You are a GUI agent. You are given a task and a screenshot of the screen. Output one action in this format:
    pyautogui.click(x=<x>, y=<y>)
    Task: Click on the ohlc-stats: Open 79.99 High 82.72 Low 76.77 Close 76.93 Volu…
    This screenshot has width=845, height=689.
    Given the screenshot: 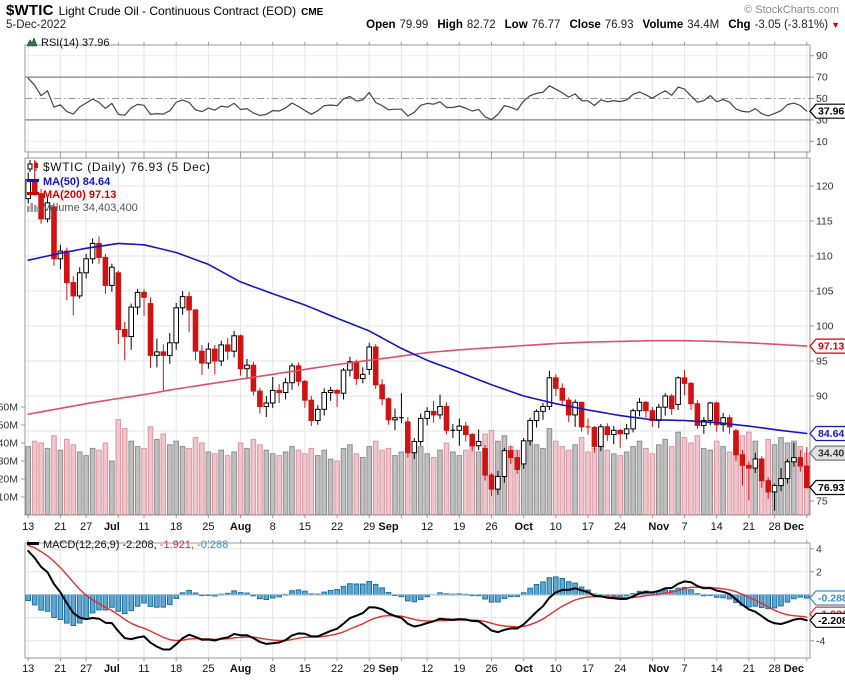 What is the action you would take?
    pyautogui.click(x=603, y=25)
    